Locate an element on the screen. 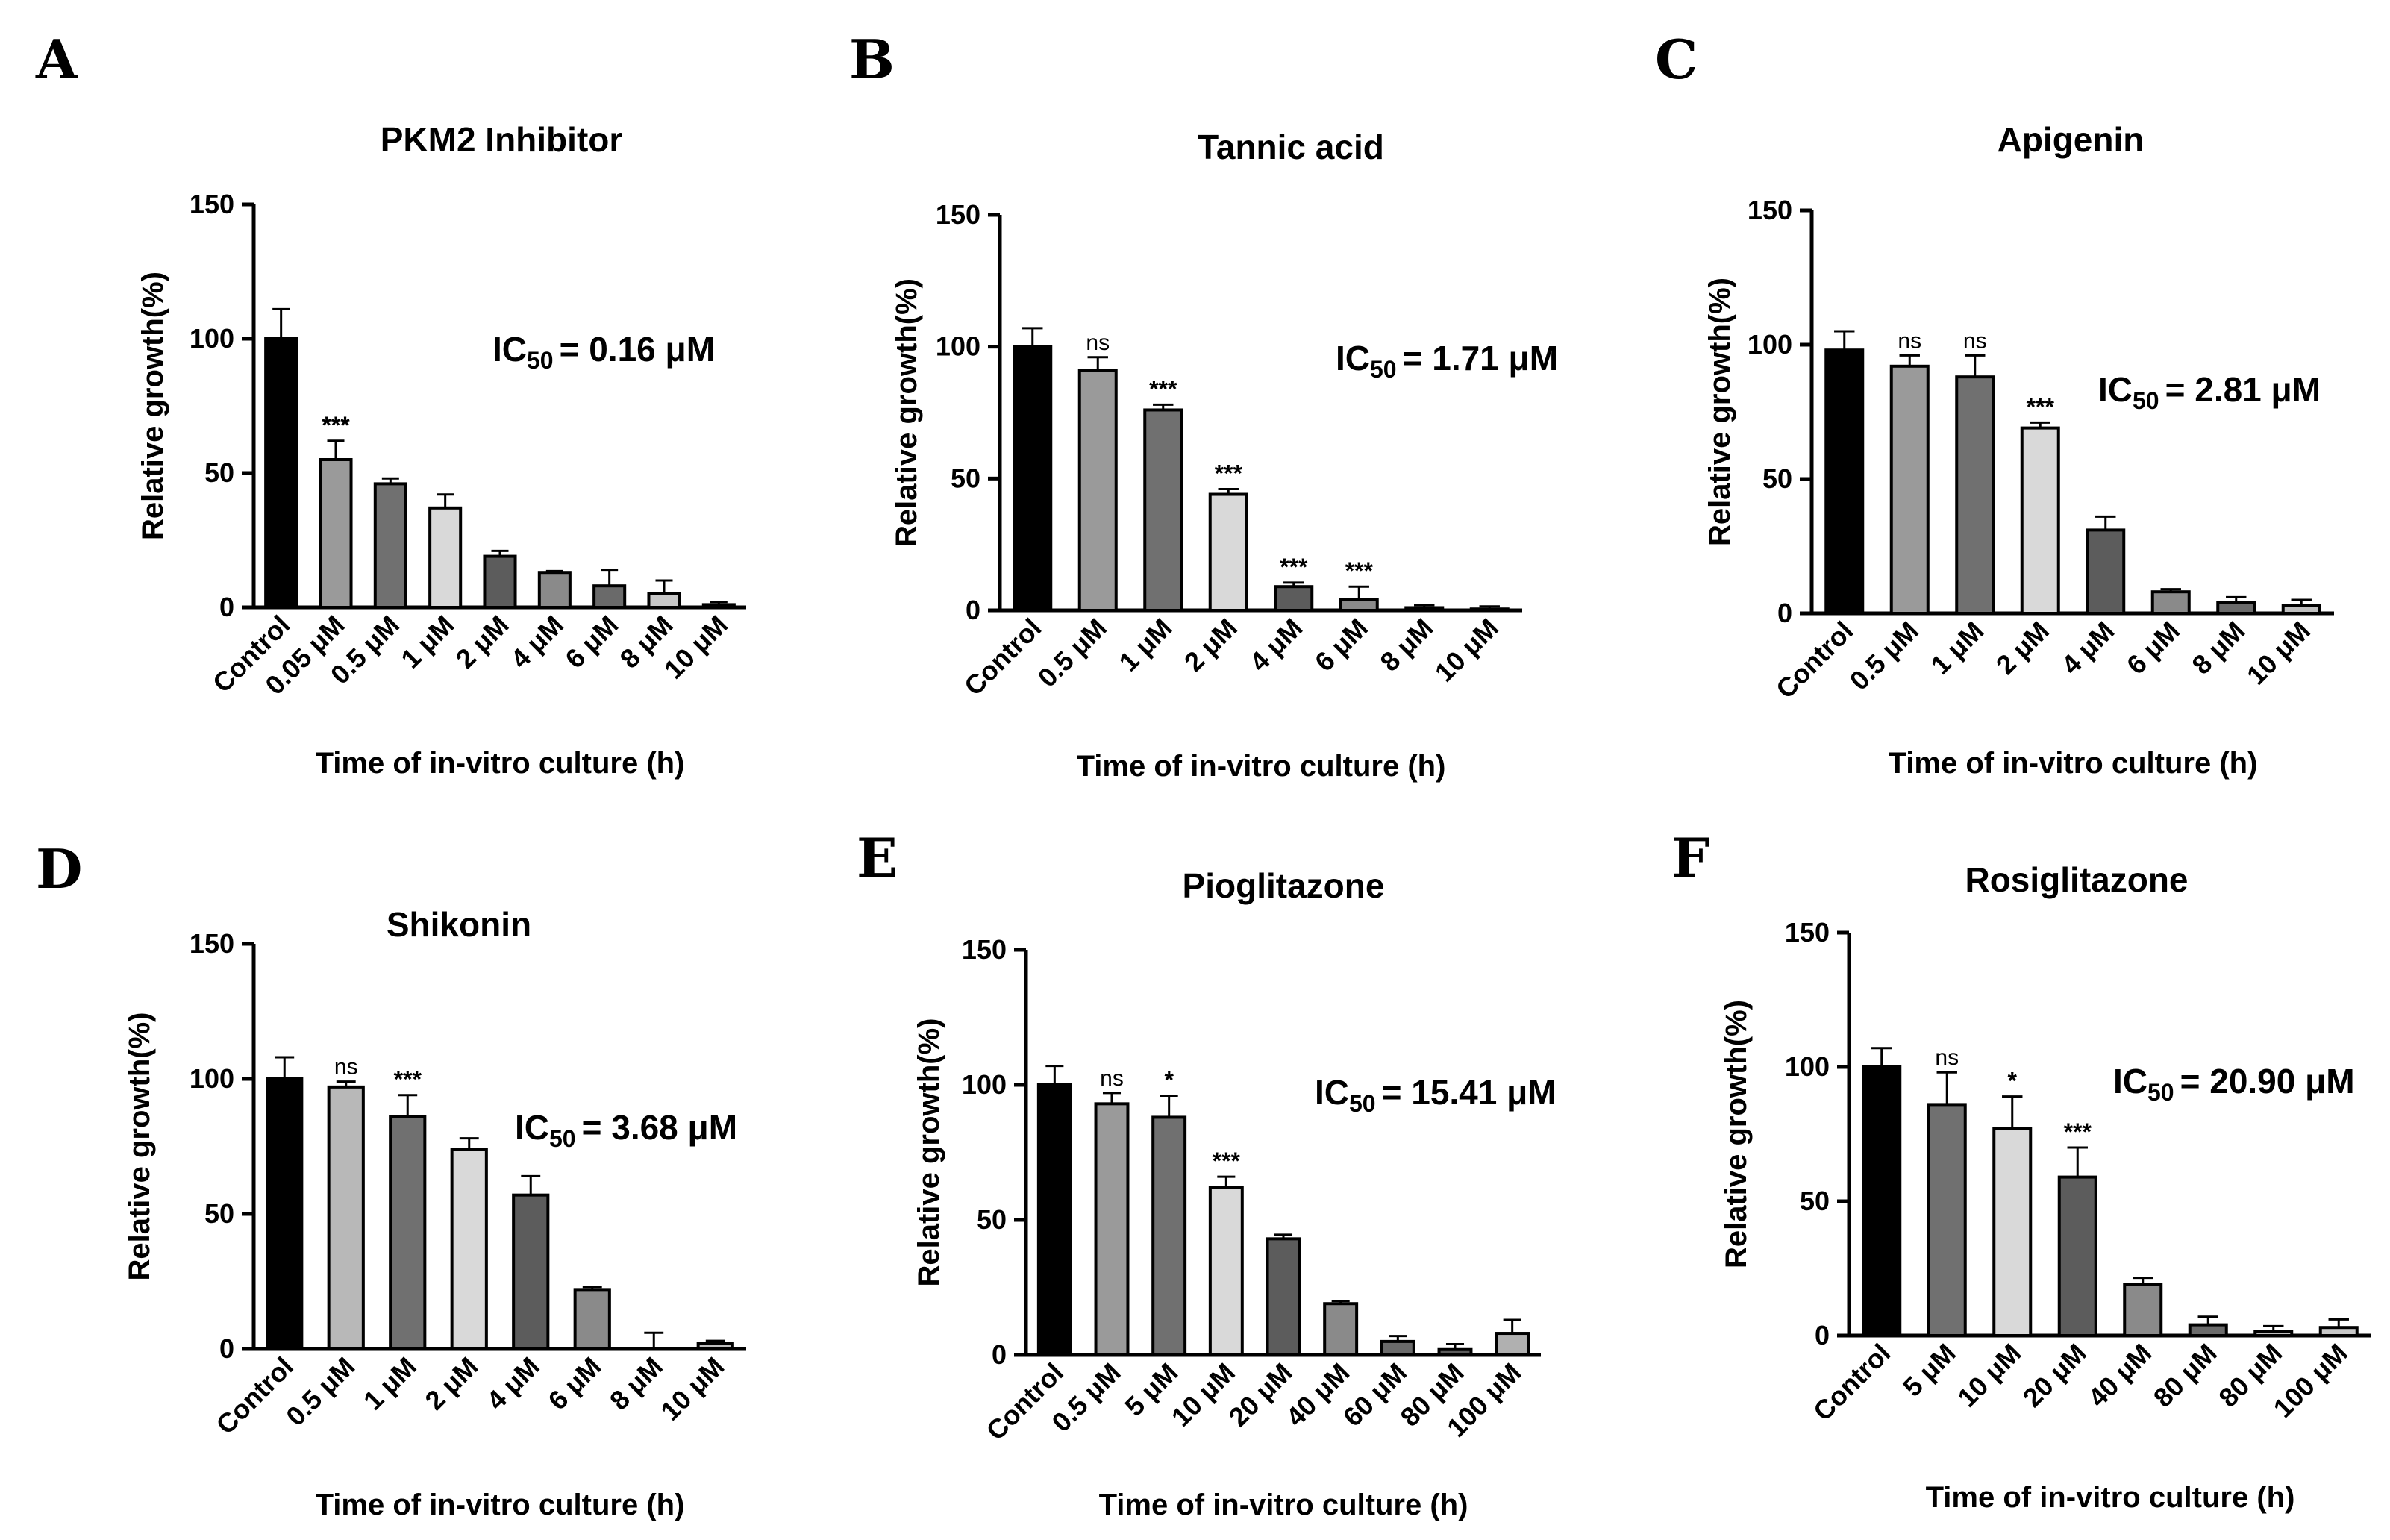  panel-letter: D is located at coordinates (59, 869).